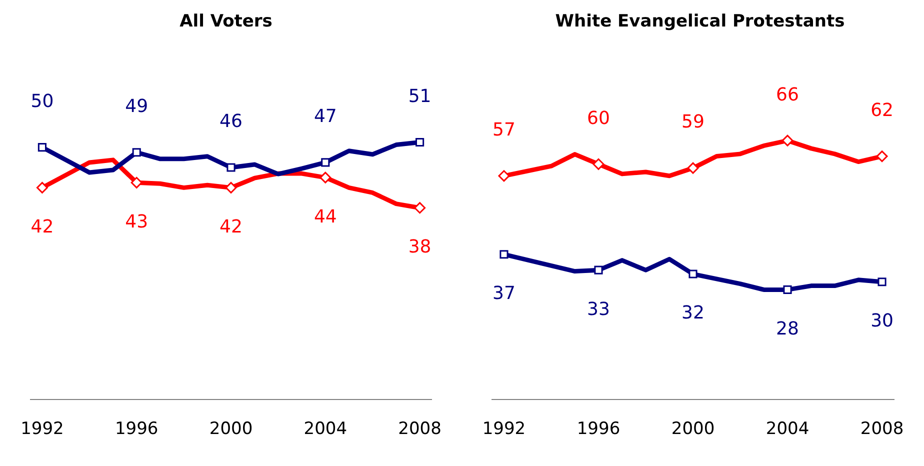 The width and height of the screenshot is (924, 466). I want to click on data-label: 44, so click(325, 217).